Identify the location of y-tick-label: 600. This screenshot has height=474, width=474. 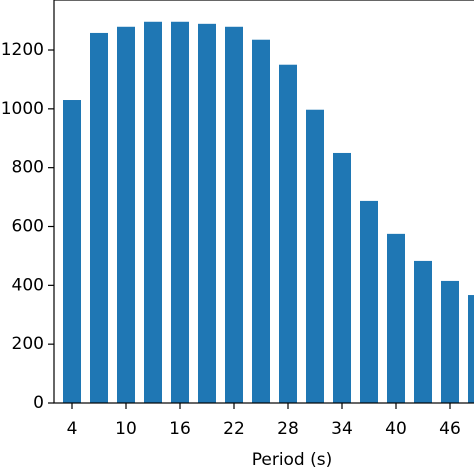
(28, 227).